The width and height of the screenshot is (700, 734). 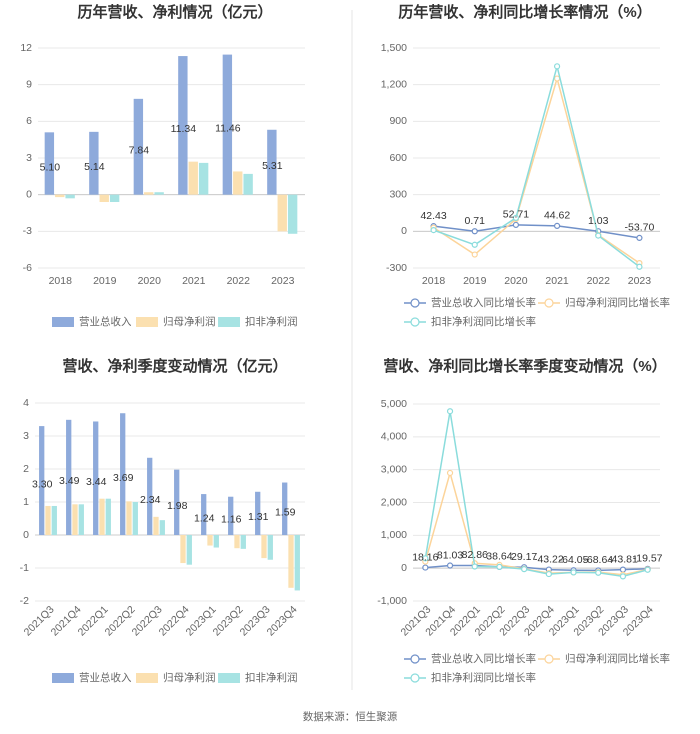 I want to click on x-tick-label: 2018, so click(x=61, y=281).